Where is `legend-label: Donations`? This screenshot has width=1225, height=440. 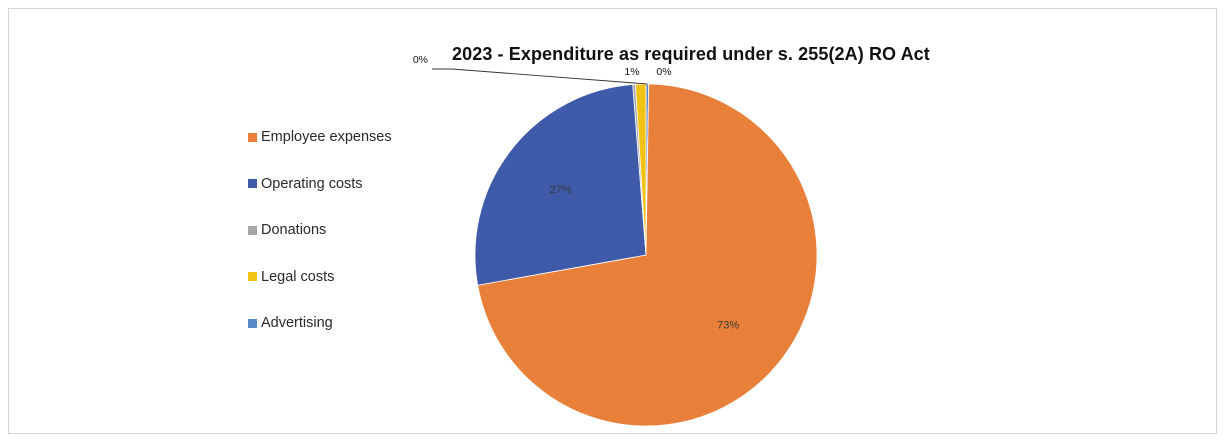 legend-label: Donations is located at coordinates (294, 230).